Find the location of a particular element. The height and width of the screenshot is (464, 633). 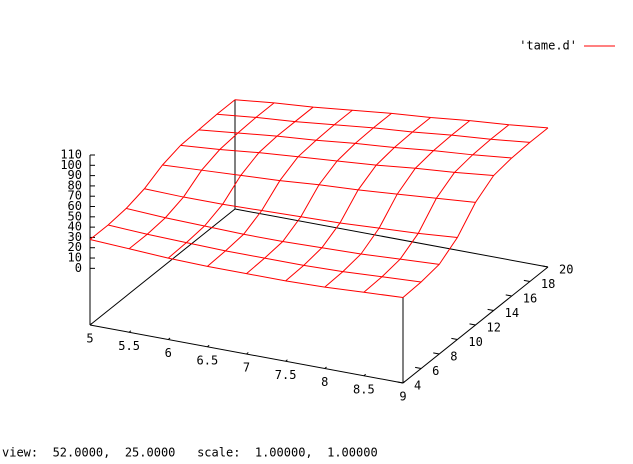

x-tick-label: 8.5 is located at coordinates (364, 389).